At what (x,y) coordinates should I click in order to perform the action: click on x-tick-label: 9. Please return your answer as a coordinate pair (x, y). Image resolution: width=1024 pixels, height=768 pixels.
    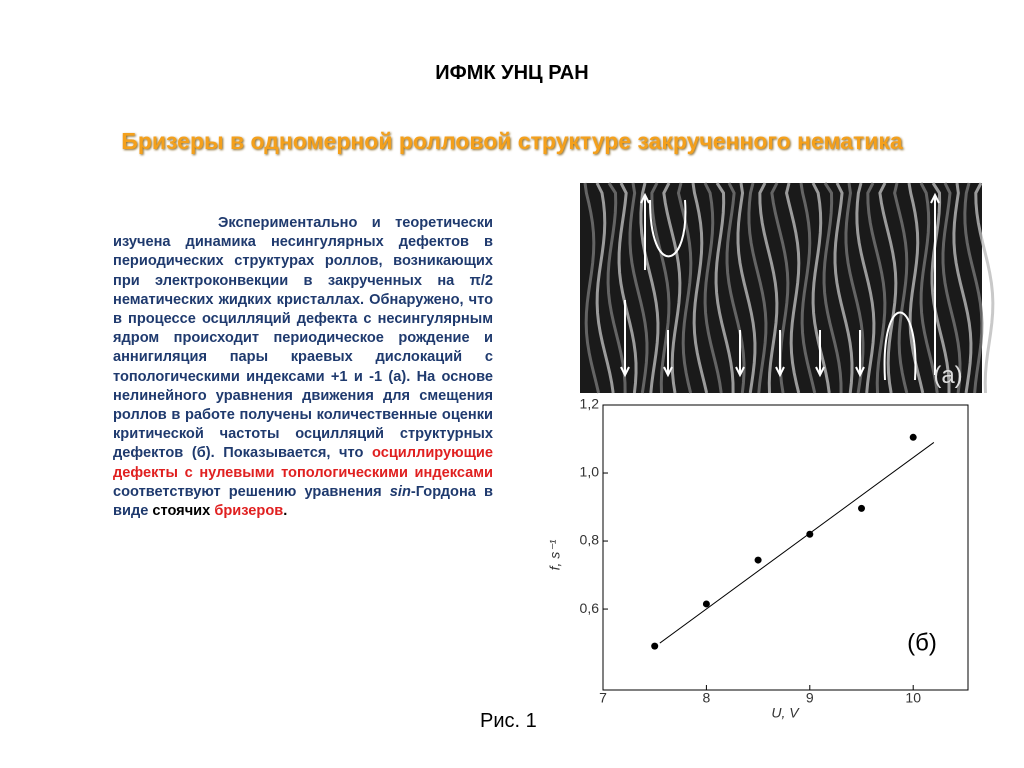
    Looking at the image, I should click on (810, 697).